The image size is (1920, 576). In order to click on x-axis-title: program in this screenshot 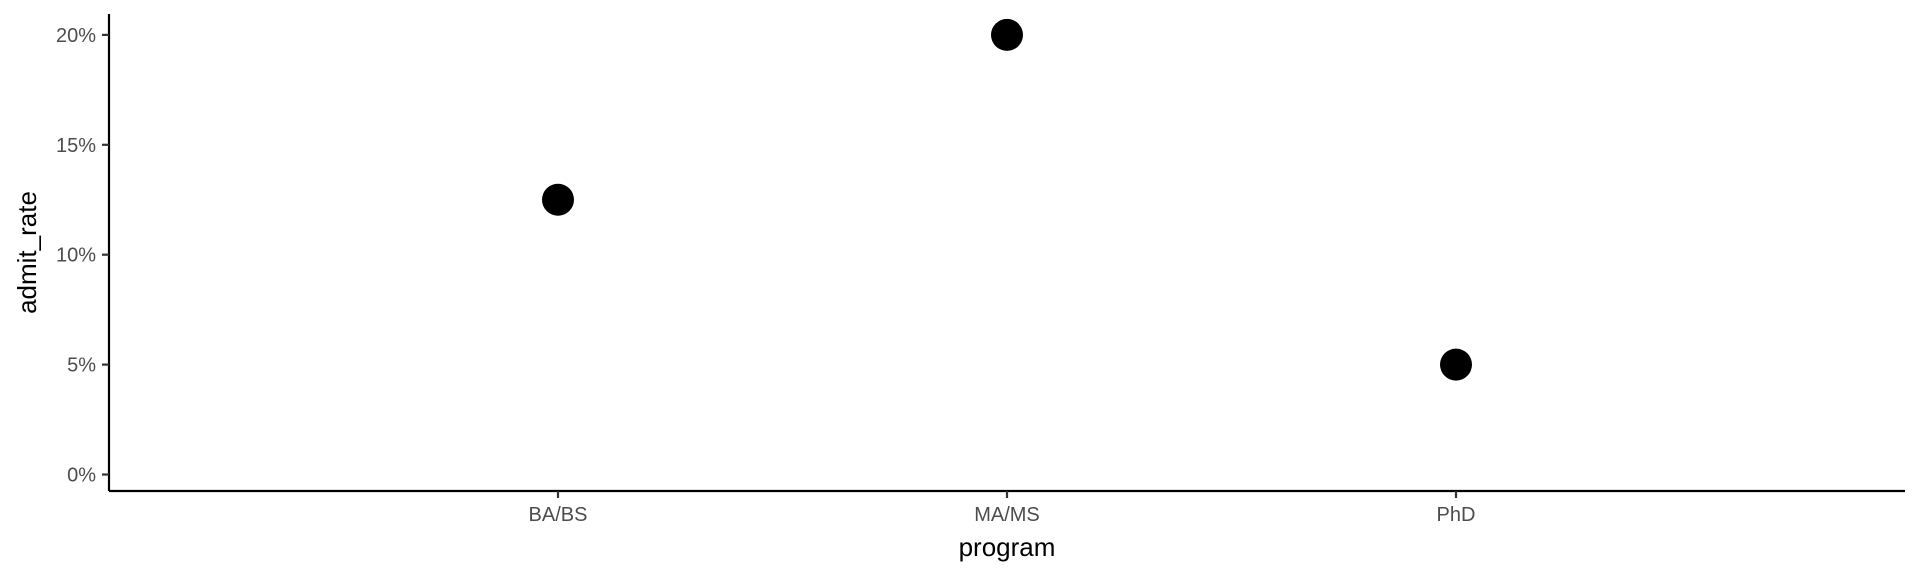, I will do `click(1007, 547)`.